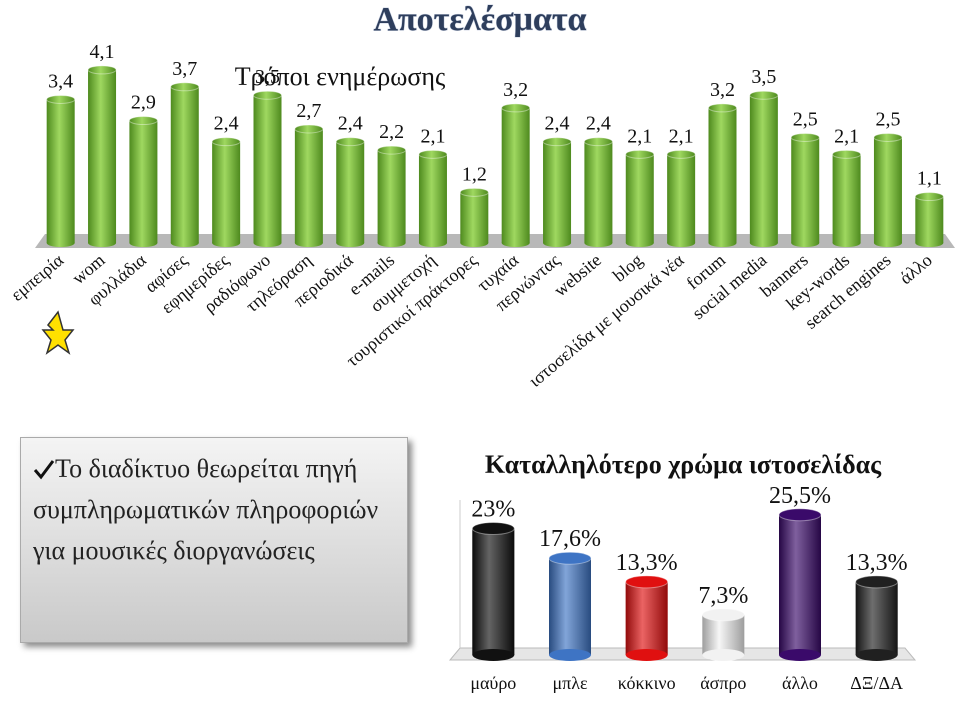 This screenshot has height=712, width=960. Describe the element at coordinates (723, 596) in the screenshot. I see `value-label: 7,3%` at that location.